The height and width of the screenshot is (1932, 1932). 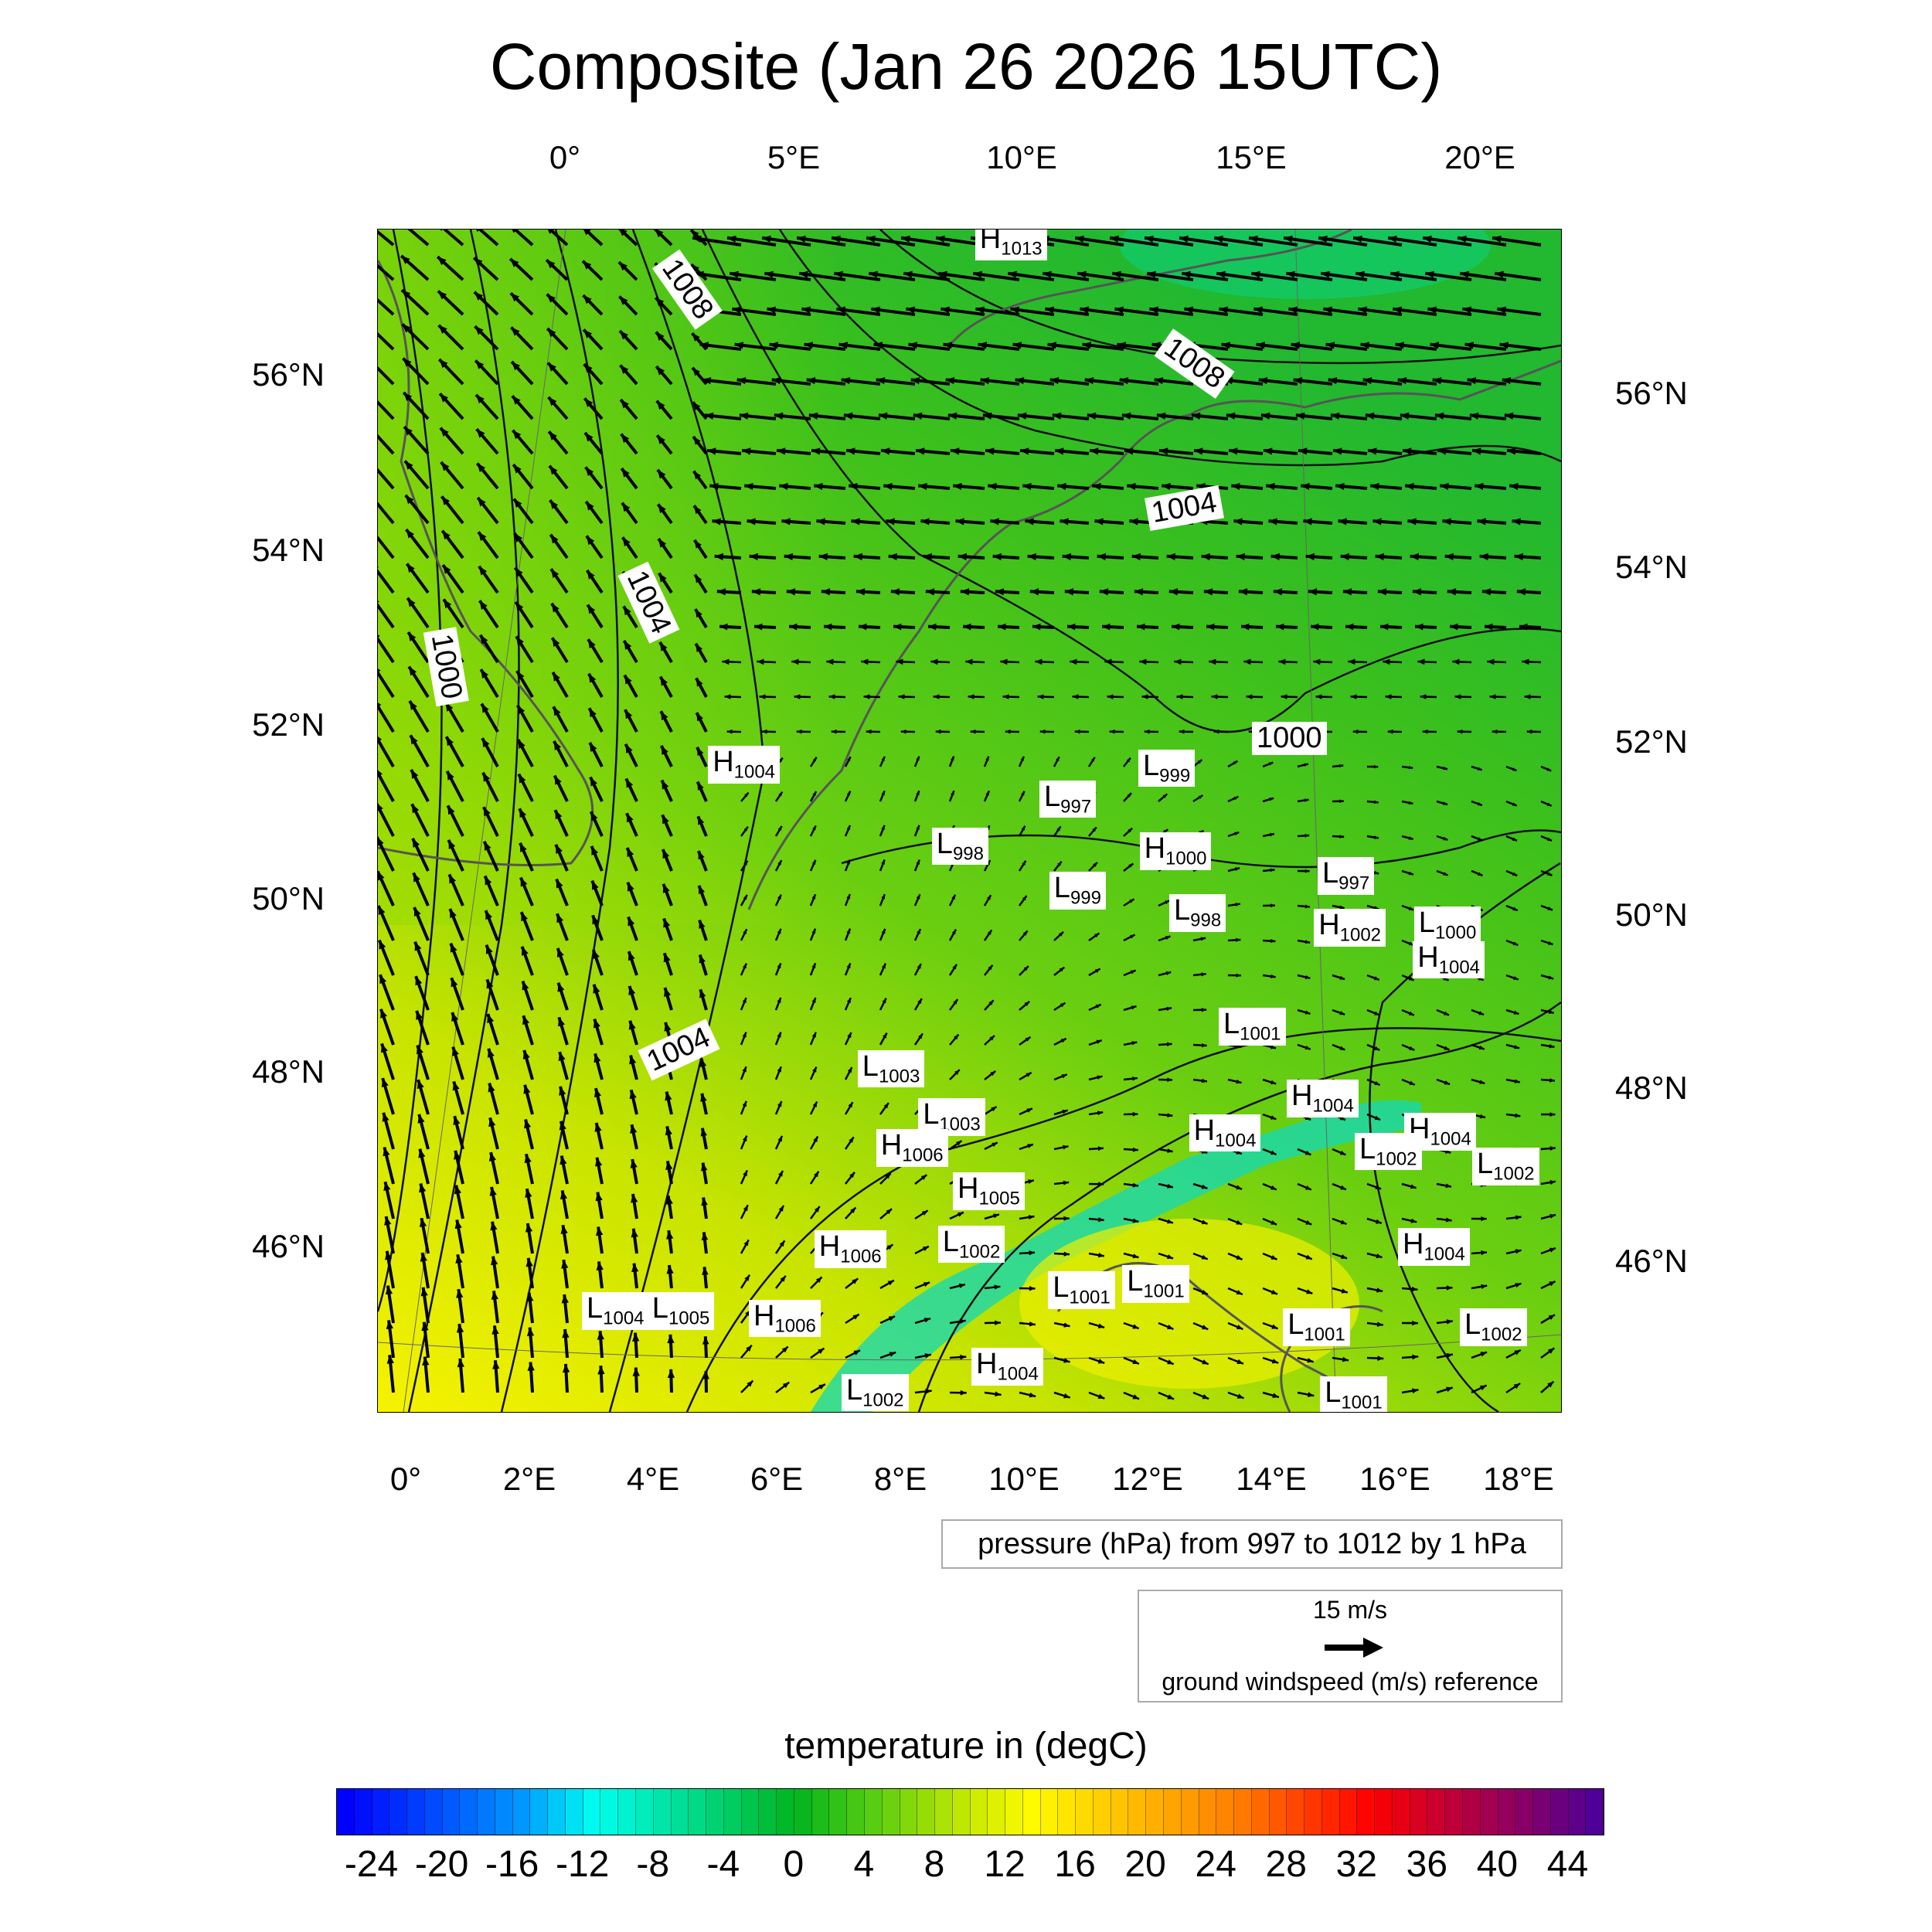 I want to click on pressure-center-value: 1004, so click(x=1333, y=1106).